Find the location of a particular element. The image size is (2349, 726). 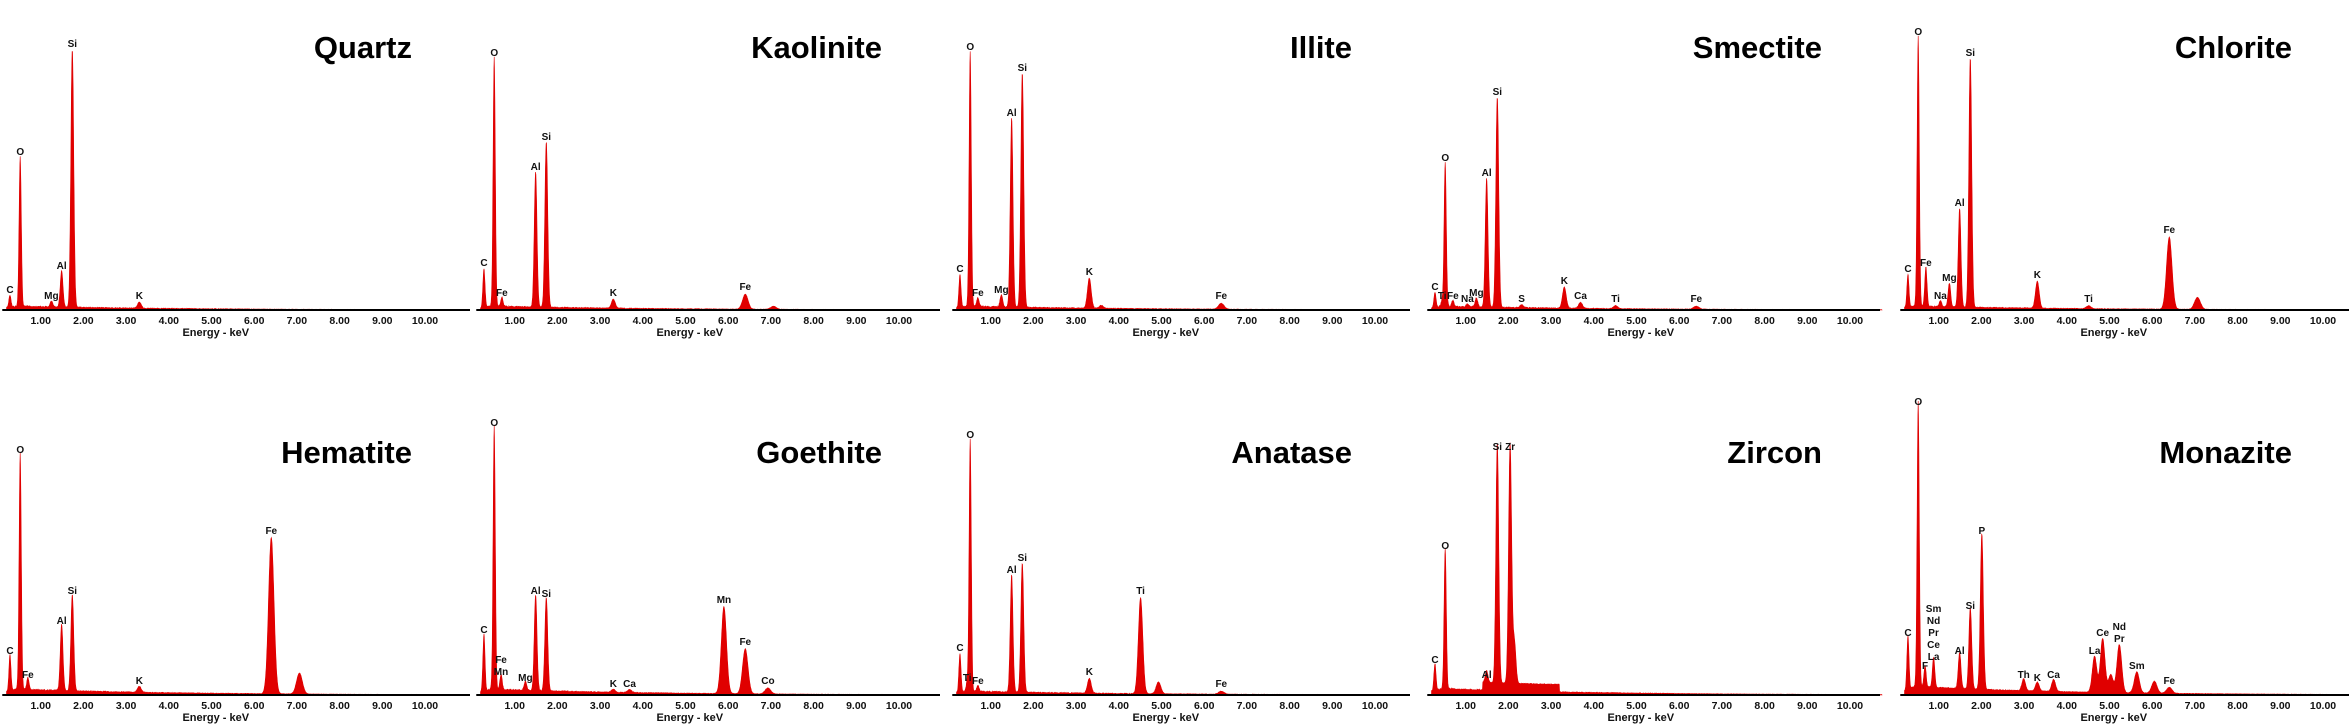

peak-label: Sm is located at coordinates (2137, 666).